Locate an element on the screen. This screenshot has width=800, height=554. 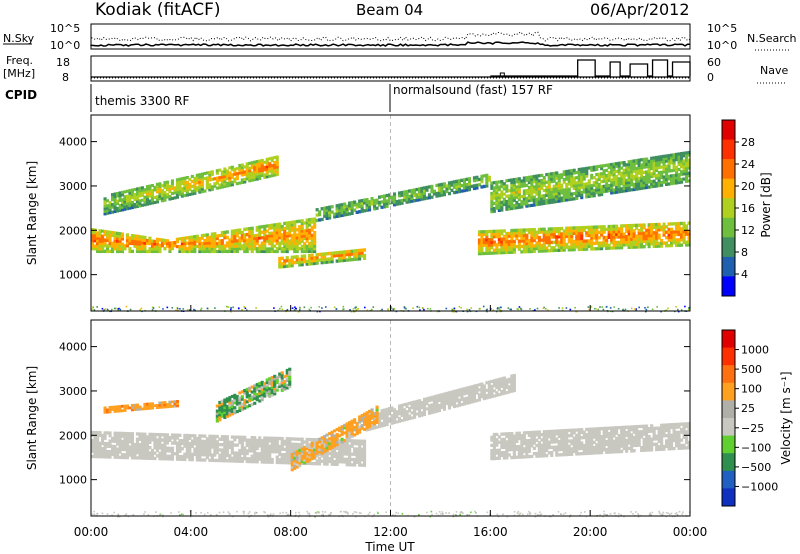
ytick-label: 3000 is located at coordinates (73, 186).